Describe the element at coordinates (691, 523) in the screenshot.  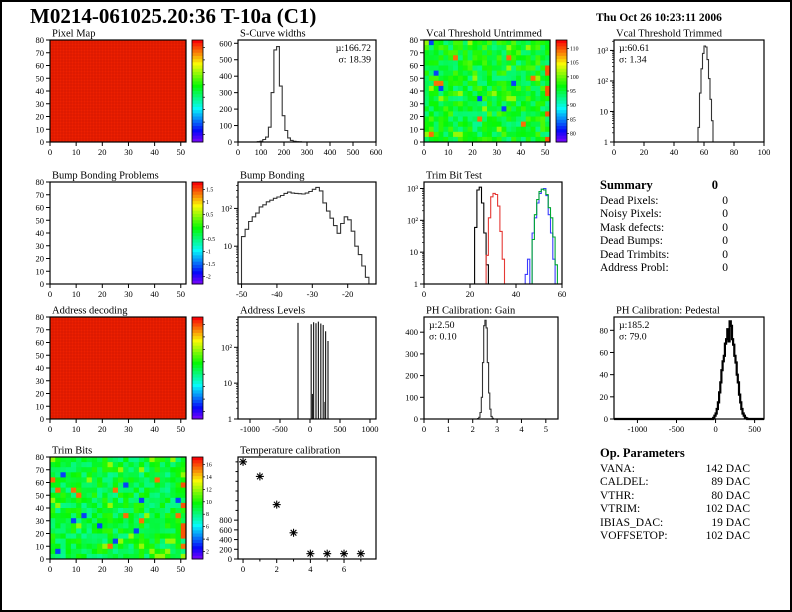
I see `text-row: IBIAS_DAC: 19 DAC` at that location.